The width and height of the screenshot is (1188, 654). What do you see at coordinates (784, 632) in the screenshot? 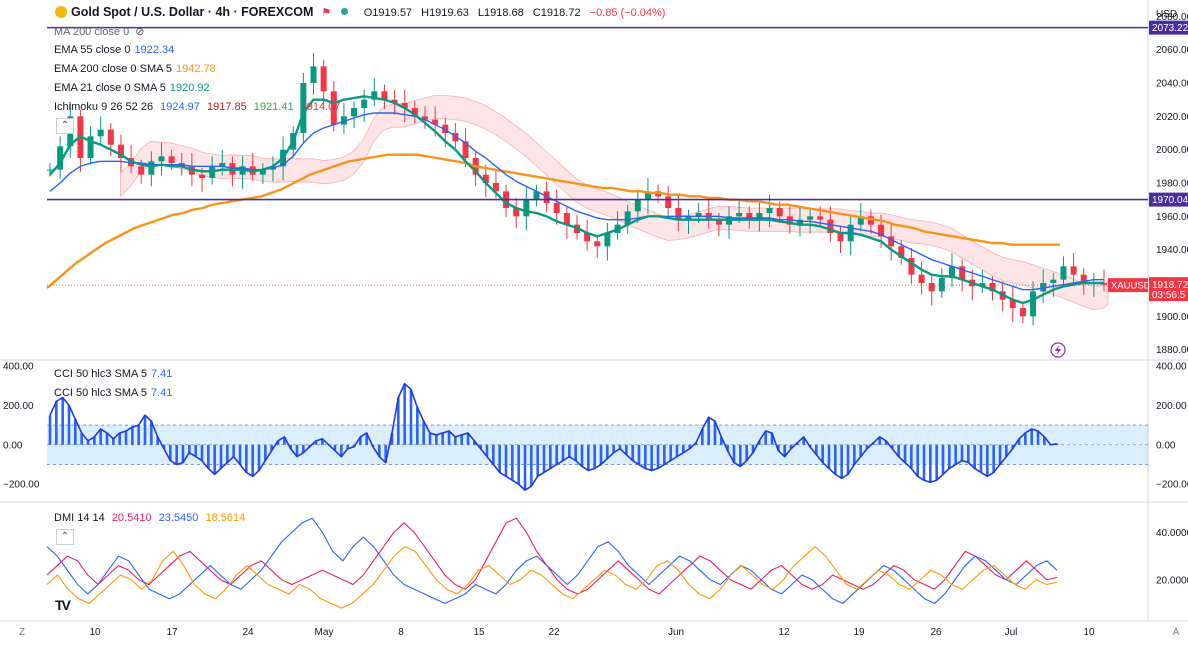
I see `time-tick-label: 12` at bounding box center [784, 632].